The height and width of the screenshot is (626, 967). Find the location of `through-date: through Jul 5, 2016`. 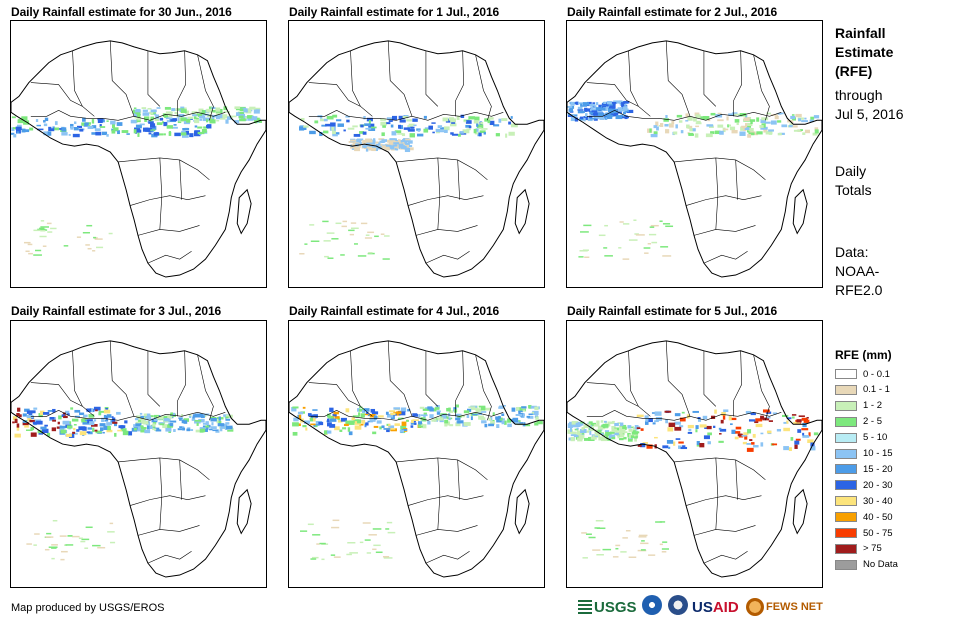

through-date: through Jul 5, 2016 is located at coordinates (869, 104).